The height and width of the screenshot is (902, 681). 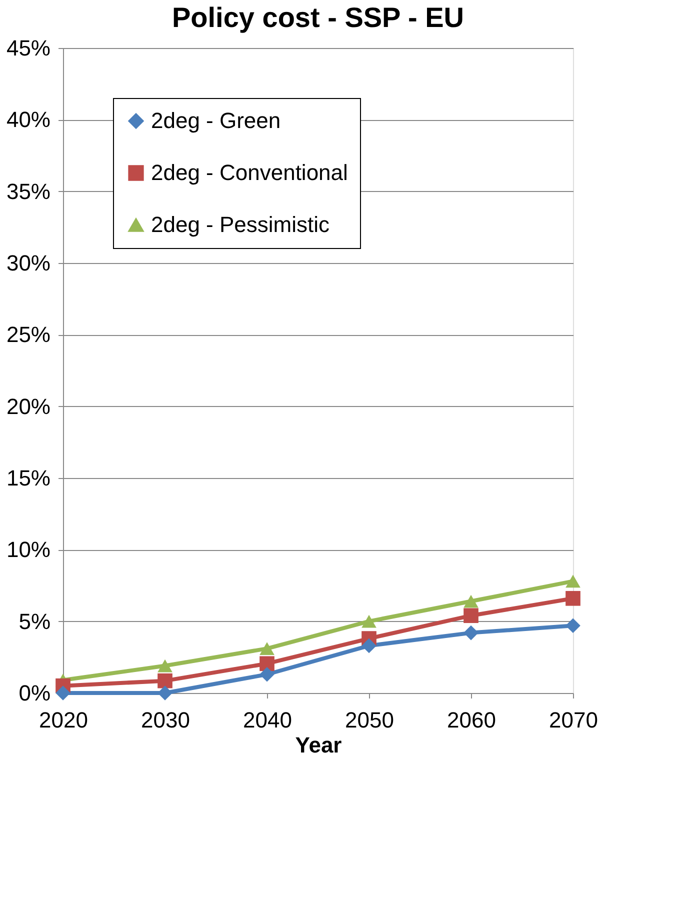 What do you see at coordinates (240, 224) in the screenshot?
I see `legend-label: 2deg - Pessimistic` at bounding box center [240, 224].